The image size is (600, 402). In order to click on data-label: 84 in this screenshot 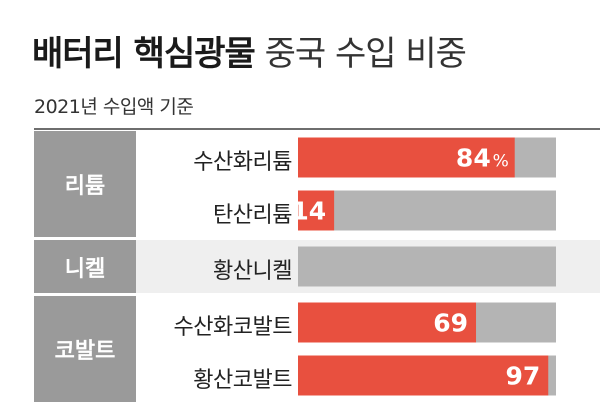, I will do `click(473, 158)`.